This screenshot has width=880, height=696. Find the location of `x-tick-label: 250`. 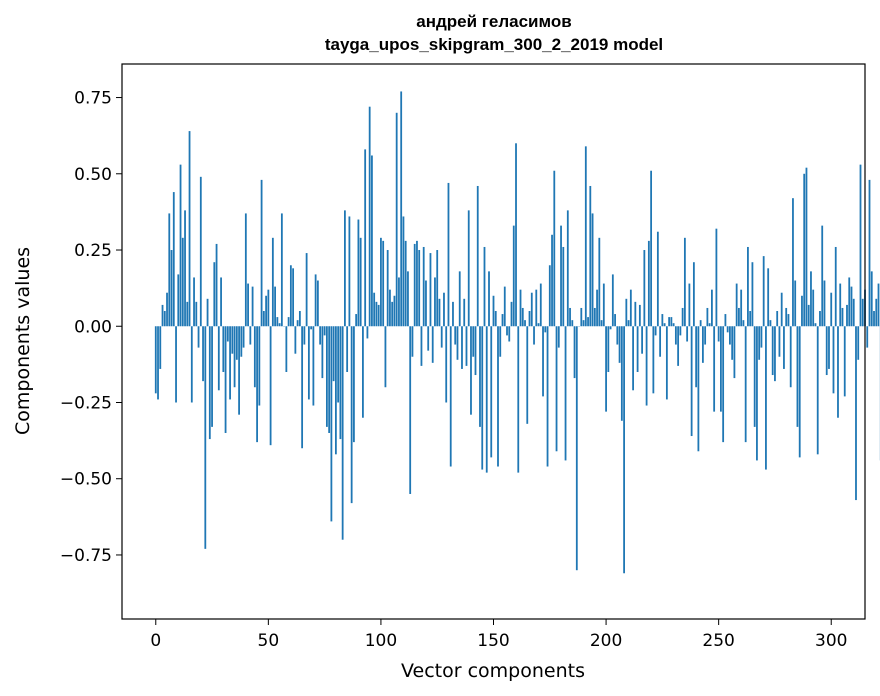

x-tick-label: 250 is located at coordinates (718, 641).